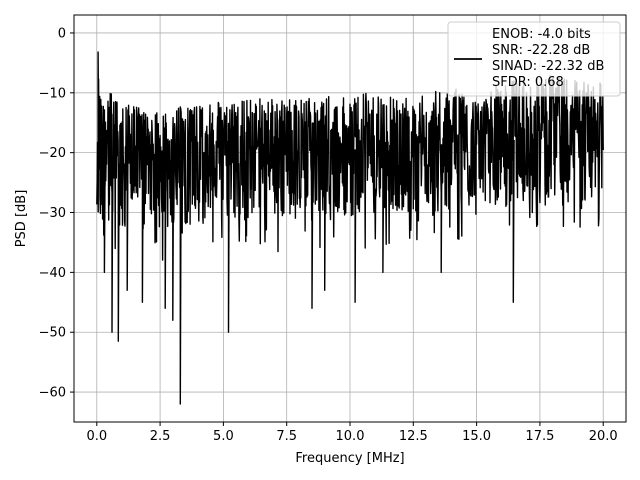 This screenshot has height=480, width=640. Describe the element at coordinates (349, 458) in the screenshot. I see `x-axis-label: Frequency [MHz]` at that location.